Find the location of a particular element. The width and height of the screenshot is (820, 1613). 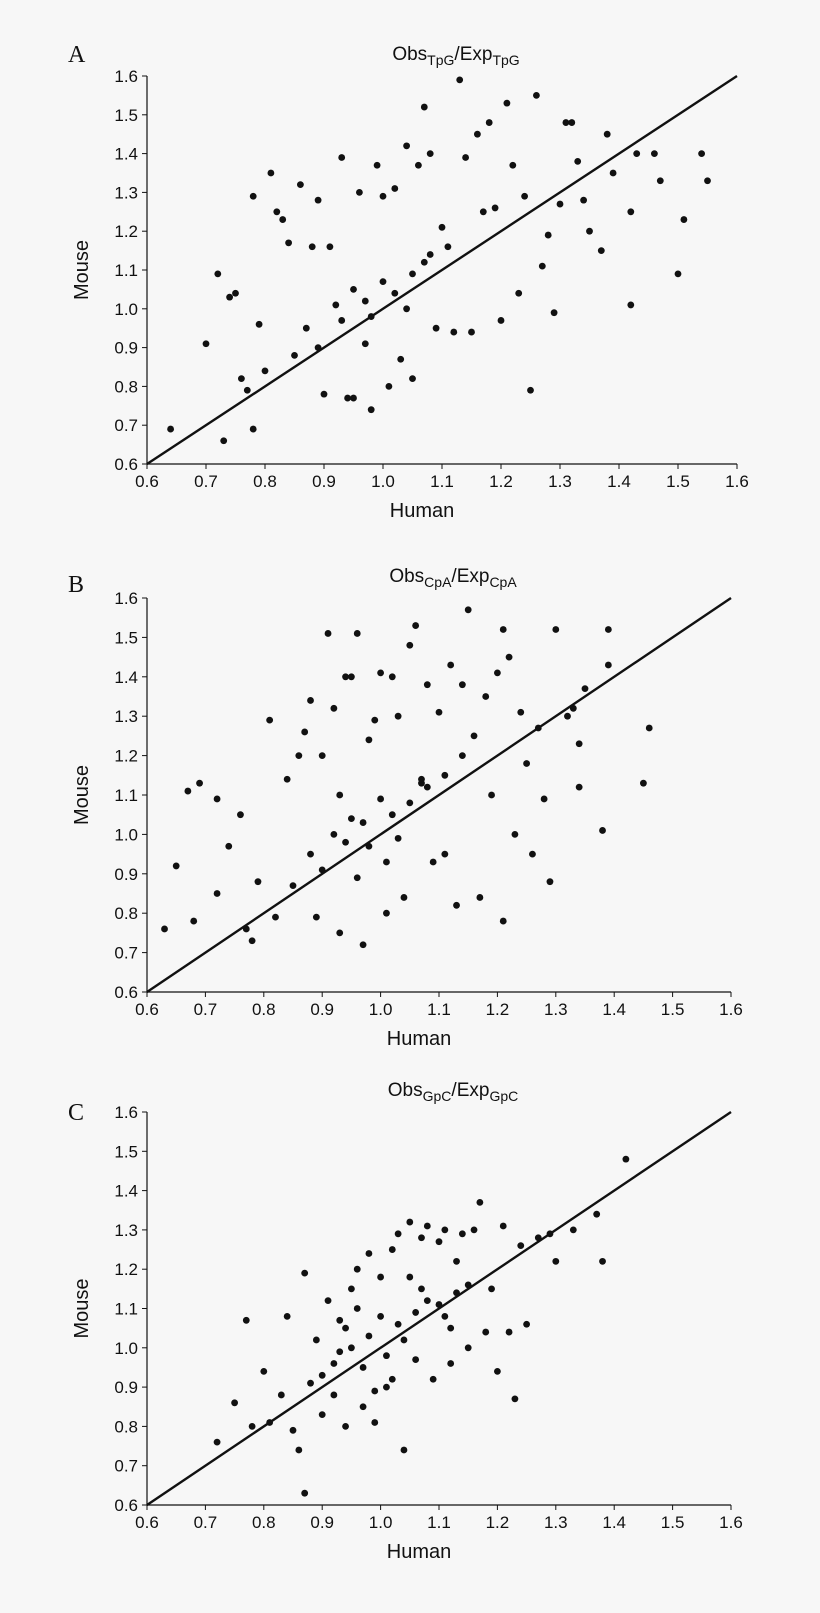

title-subscript: TpG is located at coordinates (440, 60).